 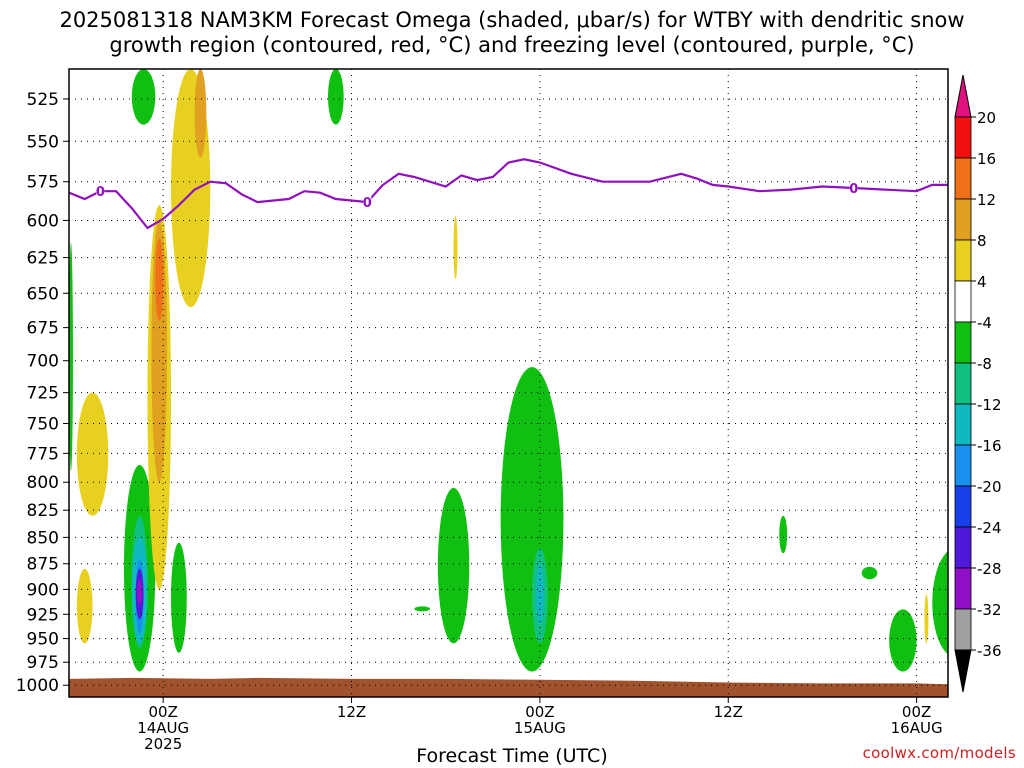 What do you see at coordinates (540, 728) in the screenshot?
I see `x-tick-label-2-1: 15AUG` at bounding box center [540, 728].